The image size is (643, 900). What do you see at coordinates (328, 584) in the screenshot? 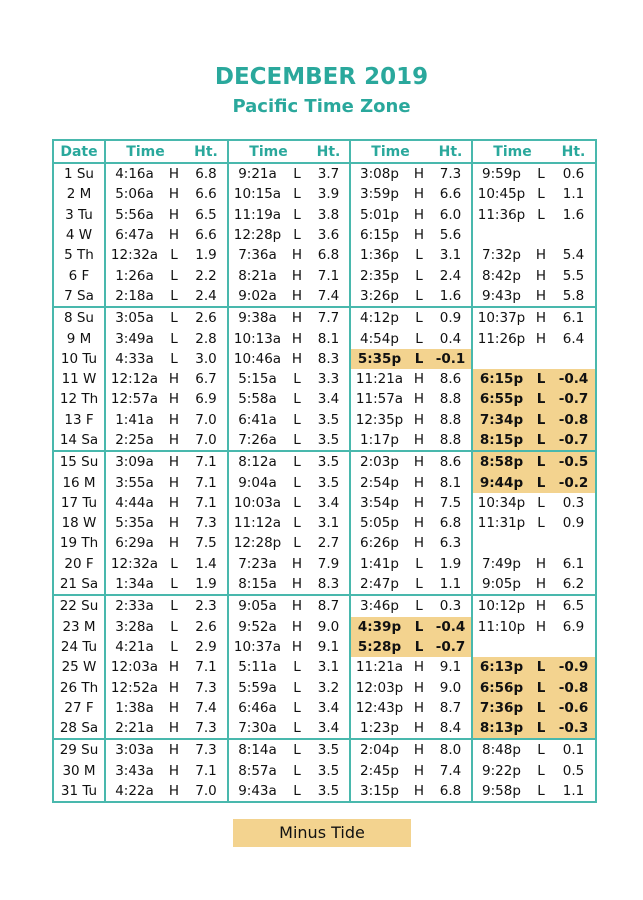
I see `height-cell: 8.3` at bounding box center [328, 584].